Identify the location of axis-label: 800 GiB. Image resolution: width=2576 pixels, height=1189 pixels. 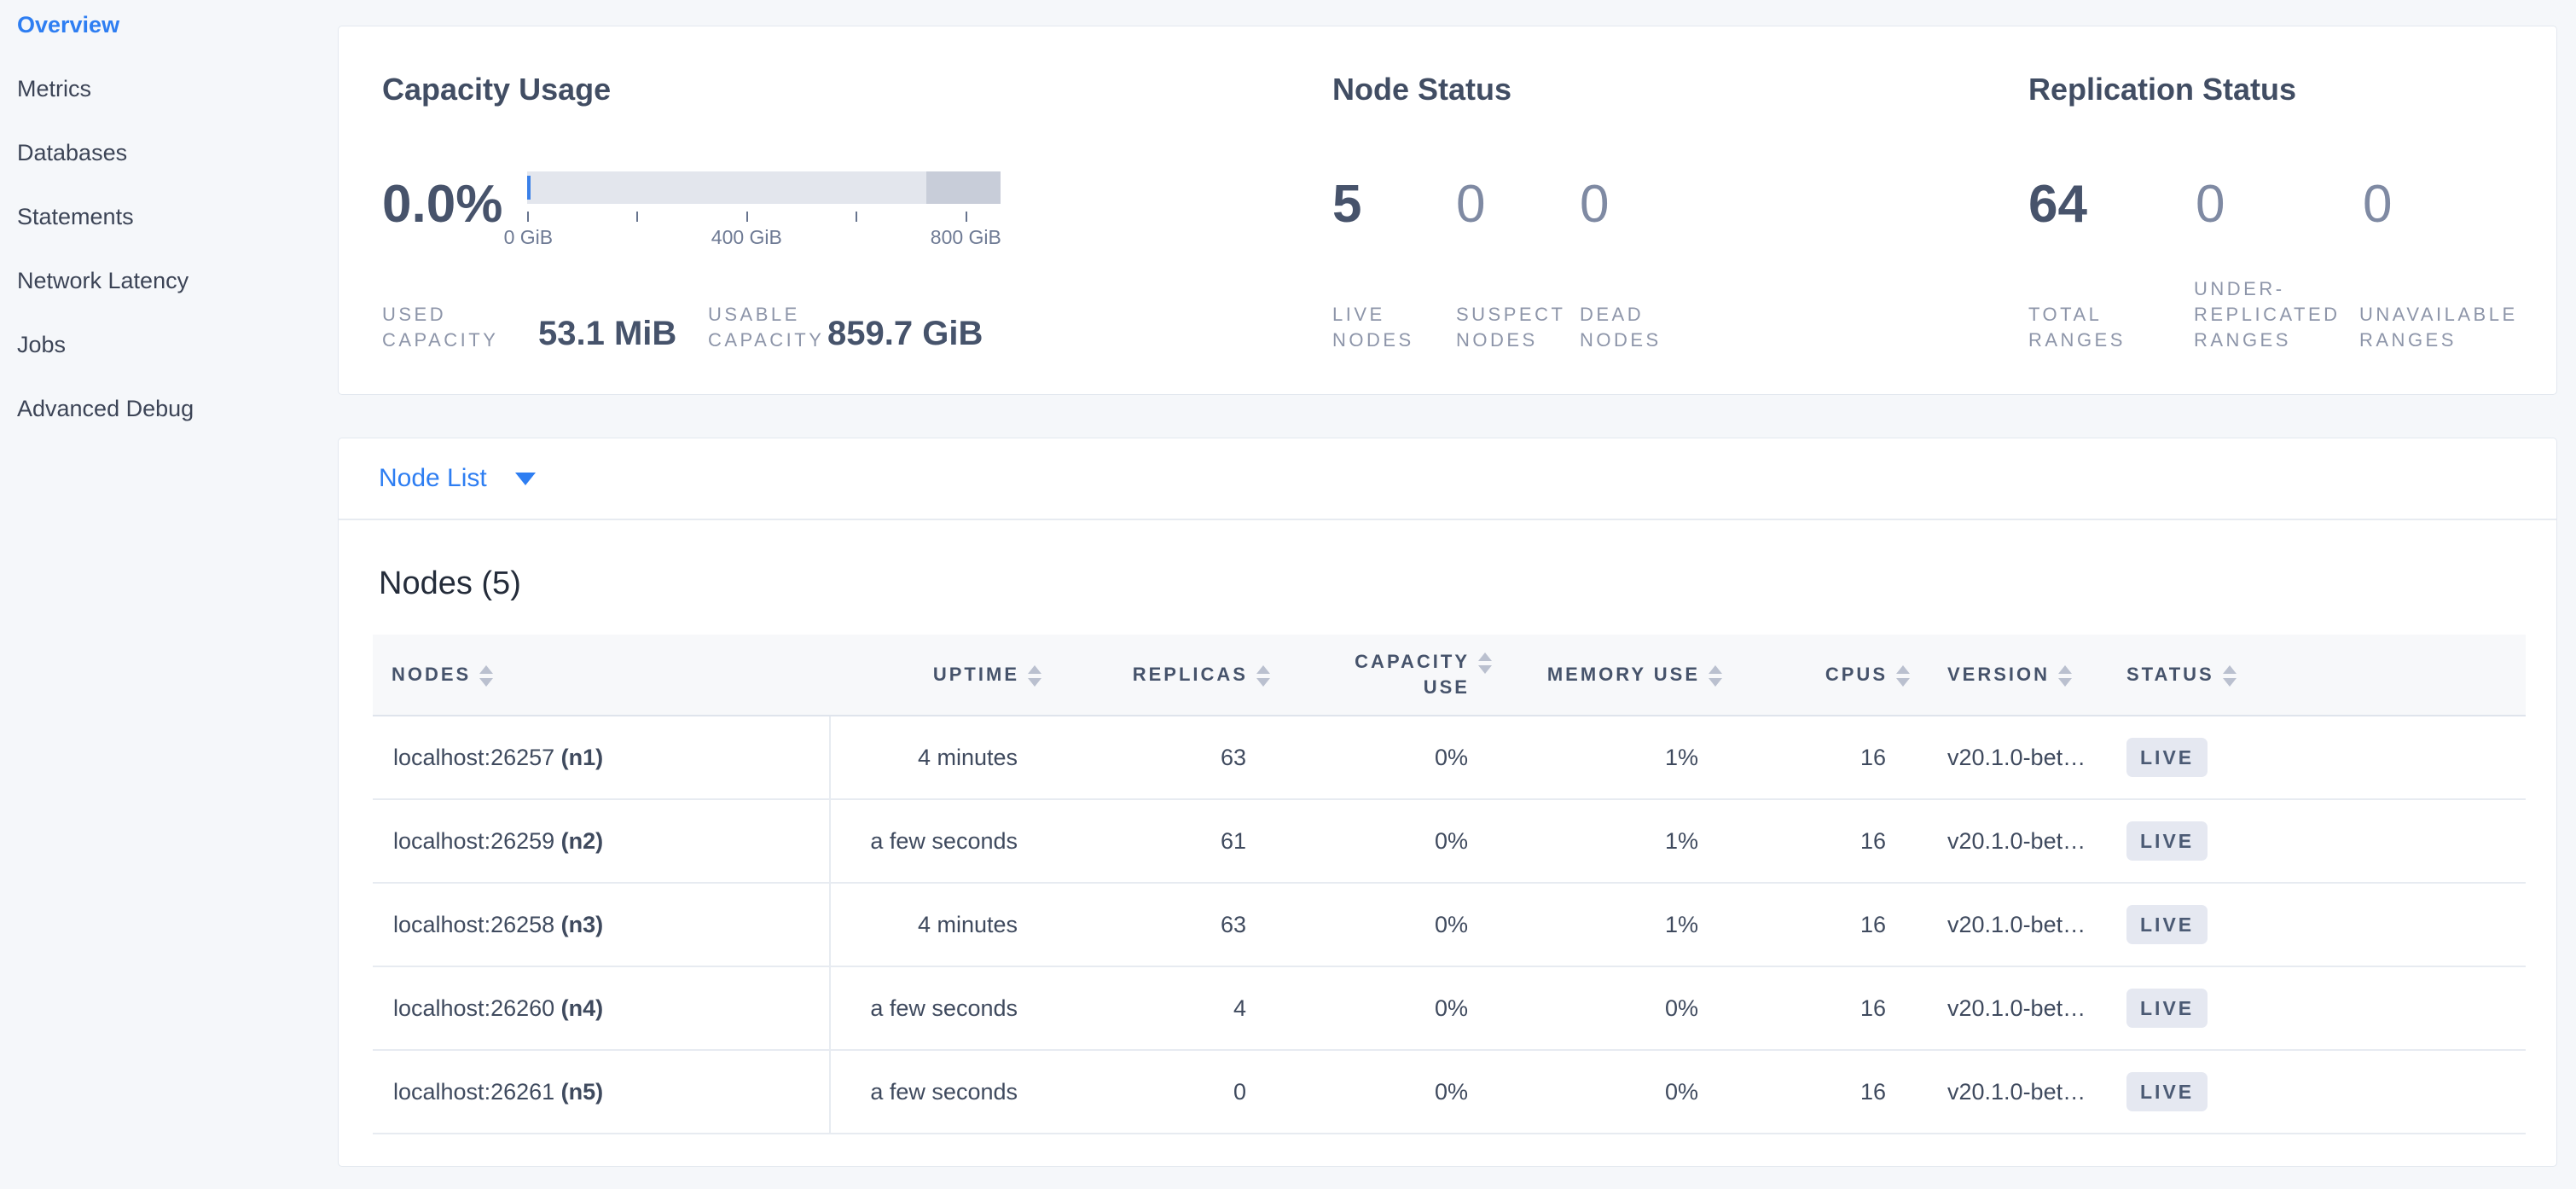
(965, 237).